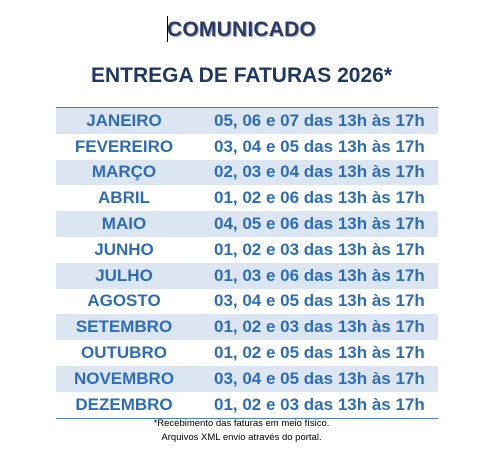  Describe the element at coordinates (124, 146) in the screenshot. I see `month-cell: FEVEREIRO` at that location.